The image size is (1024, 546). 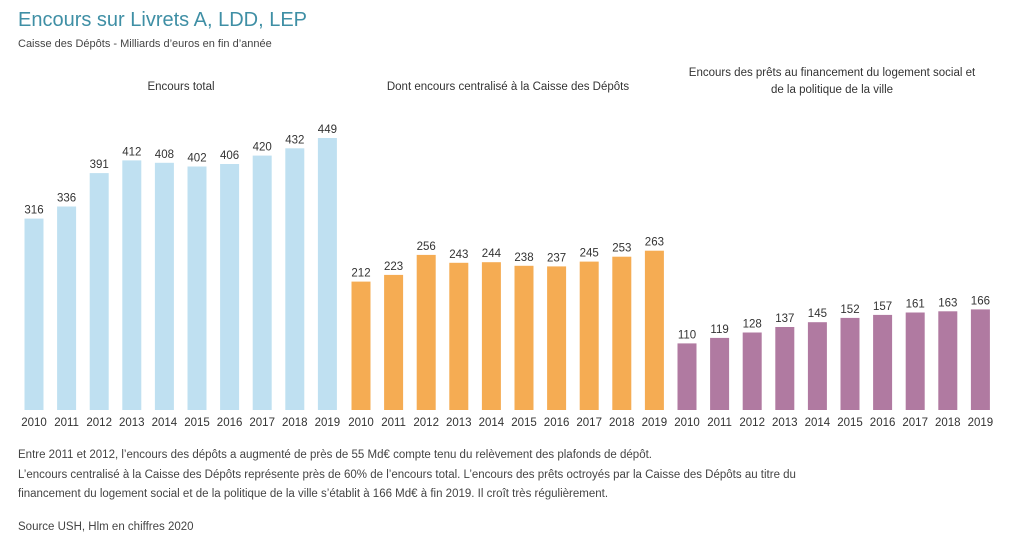 What do you see at coordinates (589, 423) in the screenshot?
I see `x-tick-label-series-2-2017: 2017` at bounding box center [589, 423].